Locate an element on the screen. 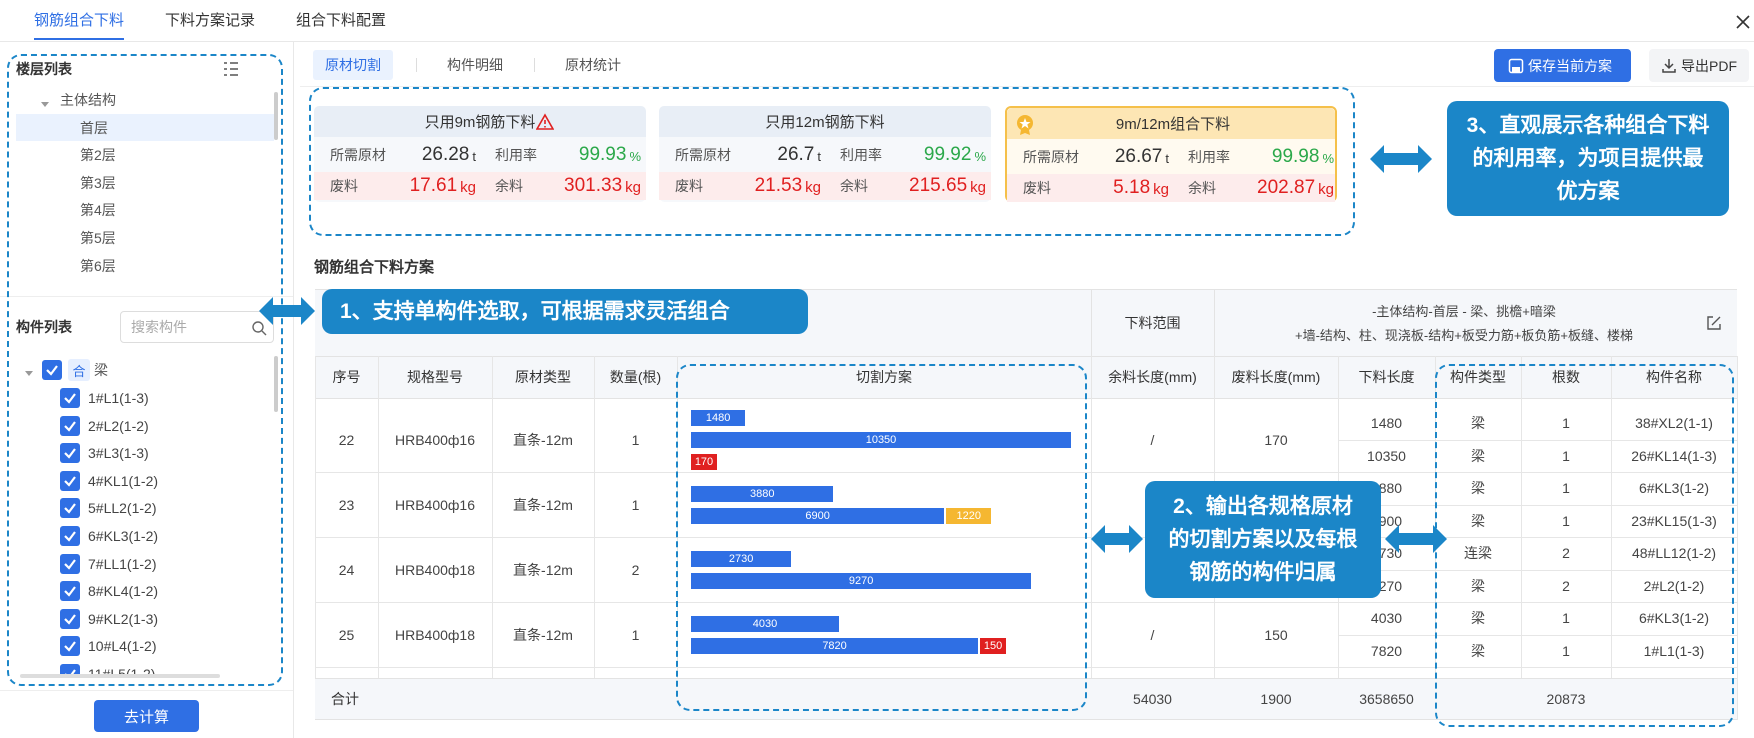 Image resolution: width=1754 pixels, height=738 pixels. cell-spec: HRB400ф18 is located at coordinates (434, 634).